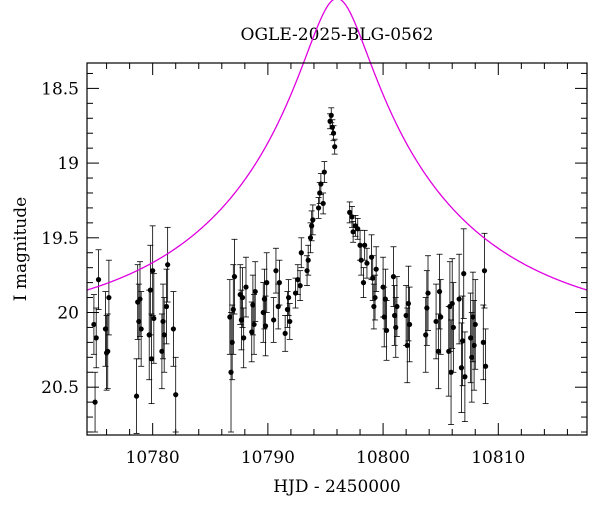  I want to click on x-tick-label: 10790, so click(268, 458).